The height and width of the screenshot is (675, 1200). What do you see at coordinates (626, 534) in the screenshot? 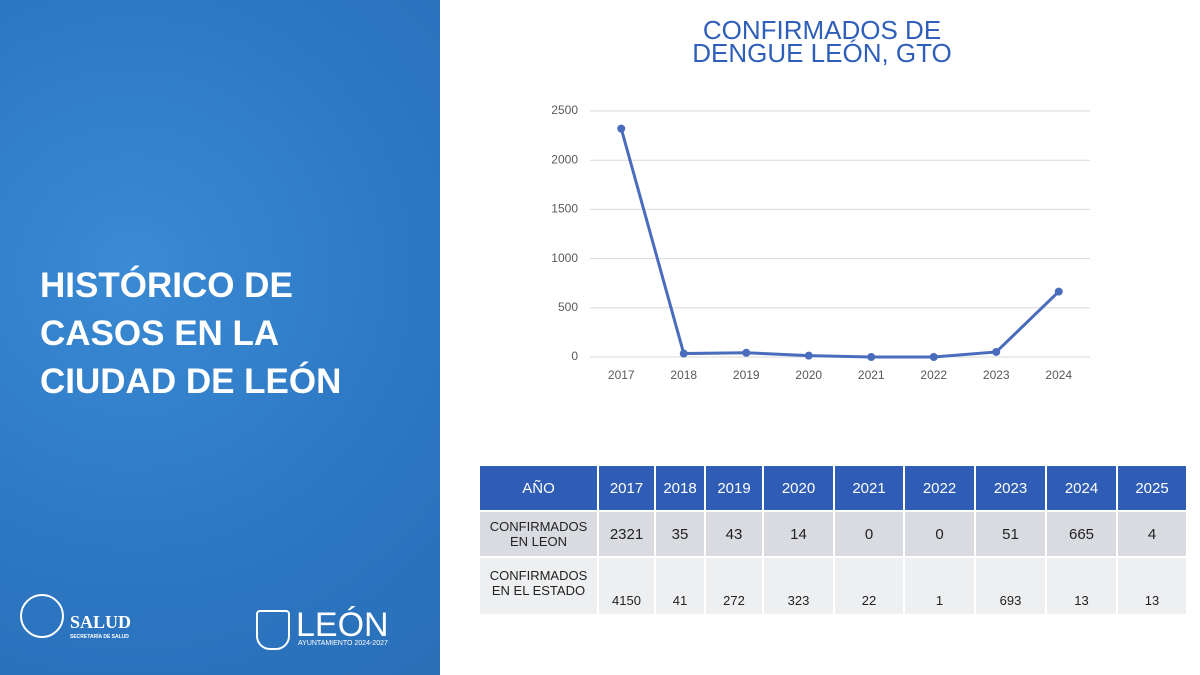
I see `table-cell: 2321` at bounding box center [626, 534].